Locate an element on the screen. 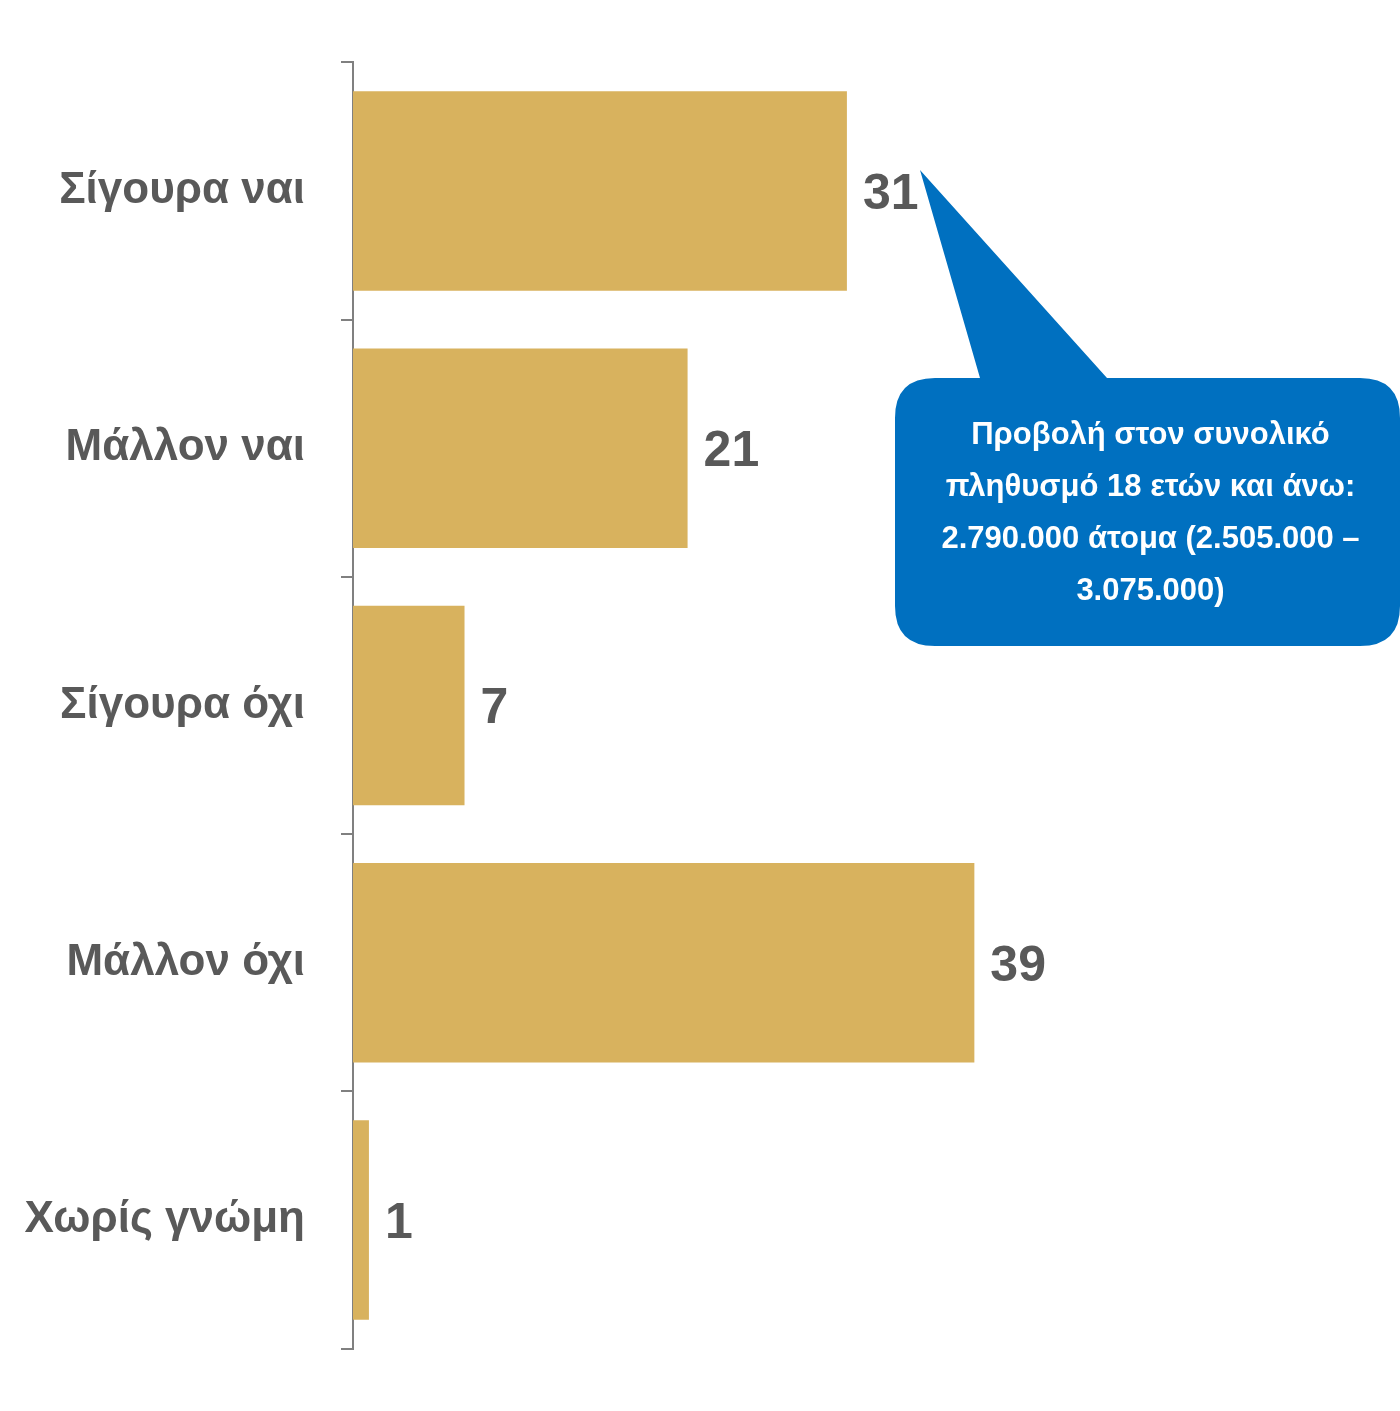 This screenshot has height=1411, width=1400. y-tick-label: Σίγουρα ναι is located at coordinates (182, 188).